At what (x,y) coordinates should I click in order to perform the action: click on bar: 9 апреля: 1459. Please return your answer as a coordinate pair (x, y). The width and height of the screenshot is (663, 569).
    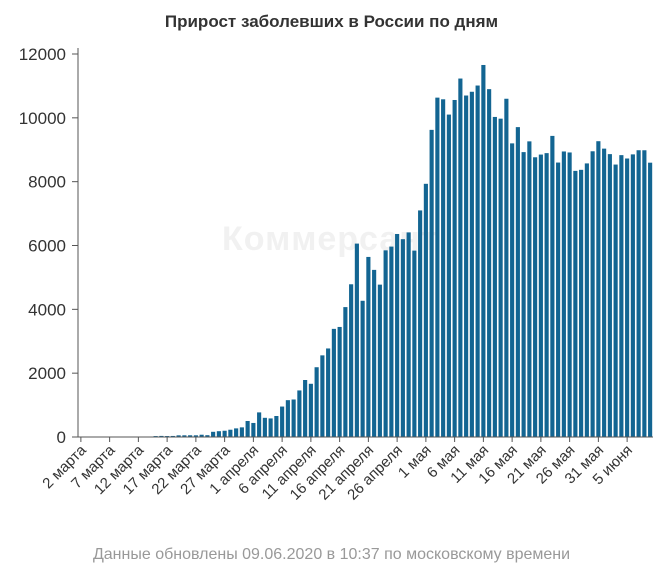
    Looking at the image, I should click on (299, 413).